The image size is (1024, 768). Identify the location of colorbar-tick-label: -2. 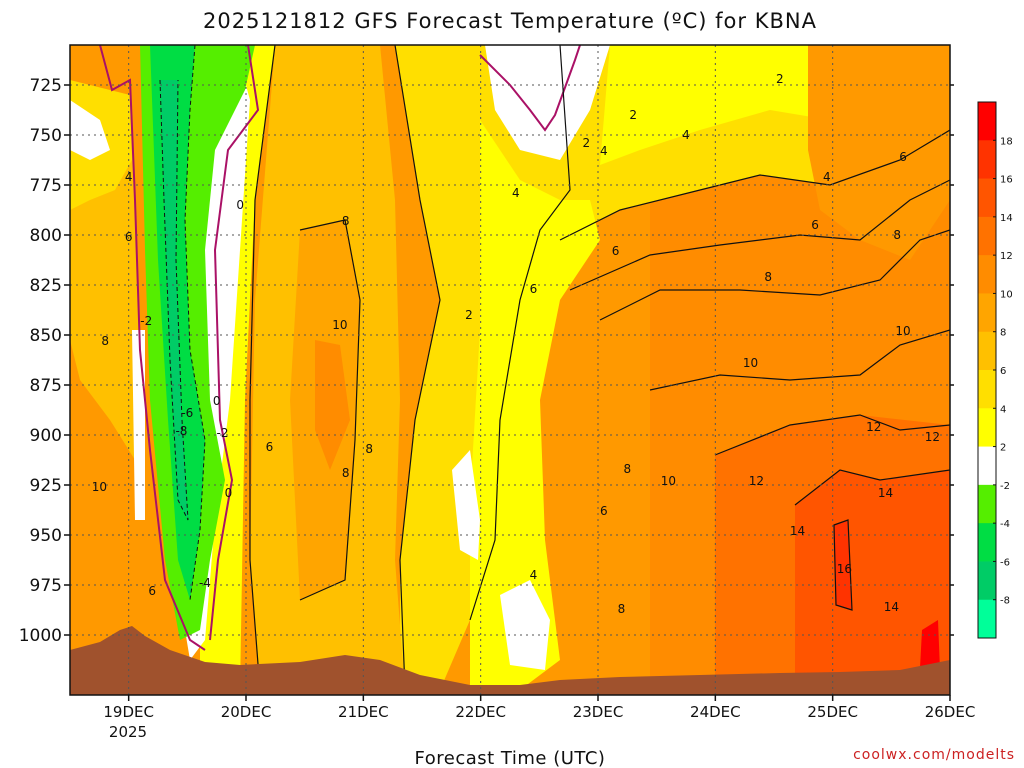
(1005, 486).